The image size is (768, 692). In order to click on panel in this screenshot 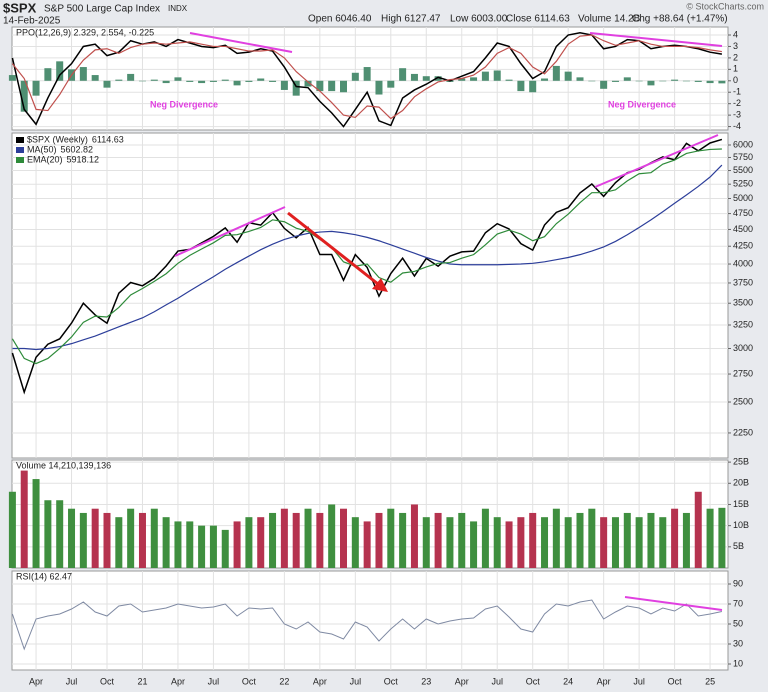, I will do `click(370, 620)`.